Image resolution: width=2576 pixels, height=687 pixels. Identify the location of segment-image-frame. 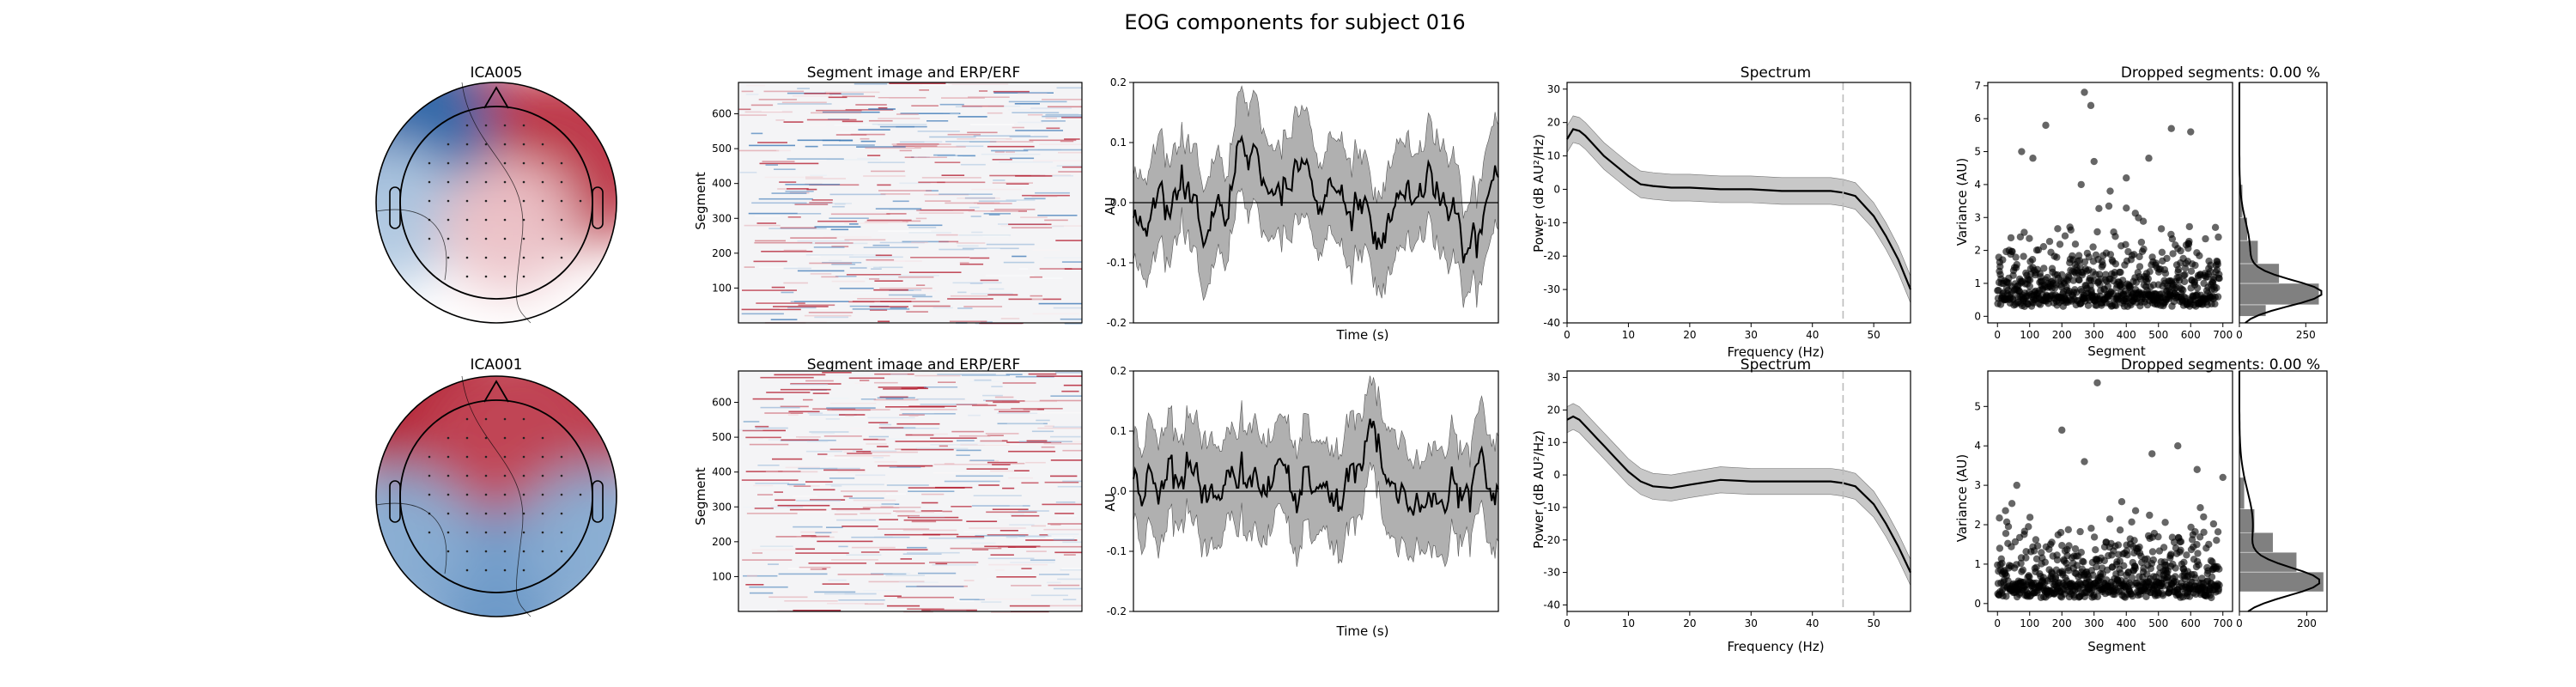
(910, 491).